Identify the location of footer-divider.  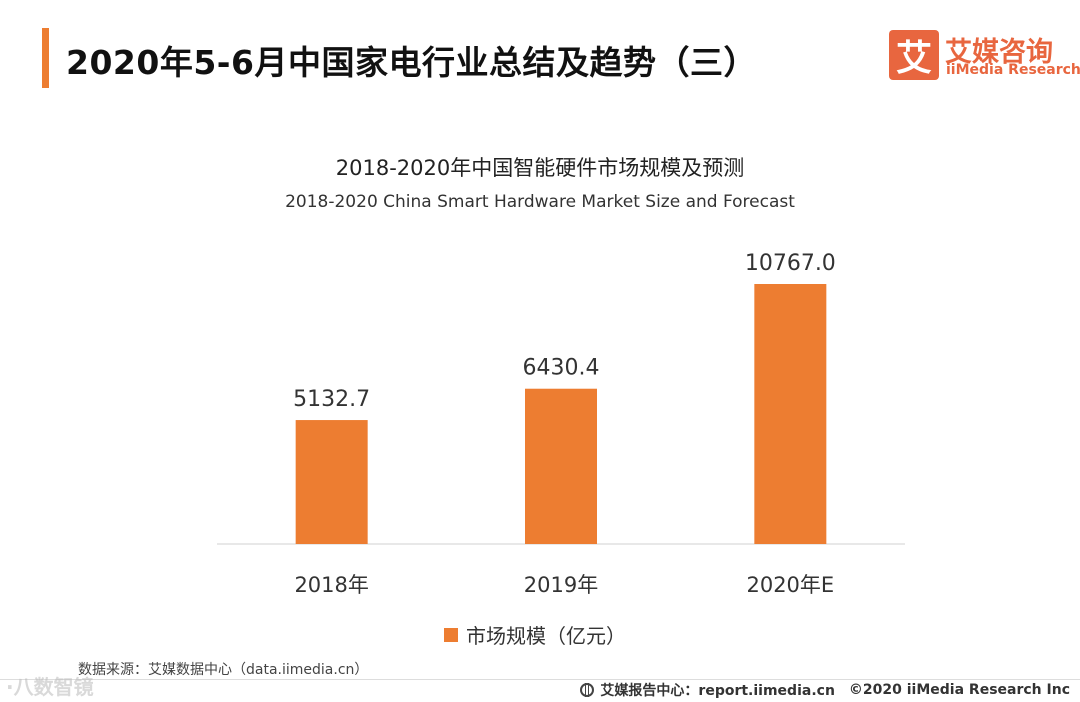
(540, 679).